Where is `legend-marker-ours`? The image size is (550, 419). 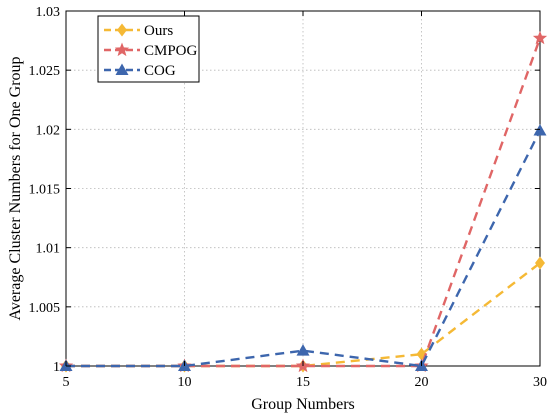 legend-marker-ours is located at coordinates (122, 30).